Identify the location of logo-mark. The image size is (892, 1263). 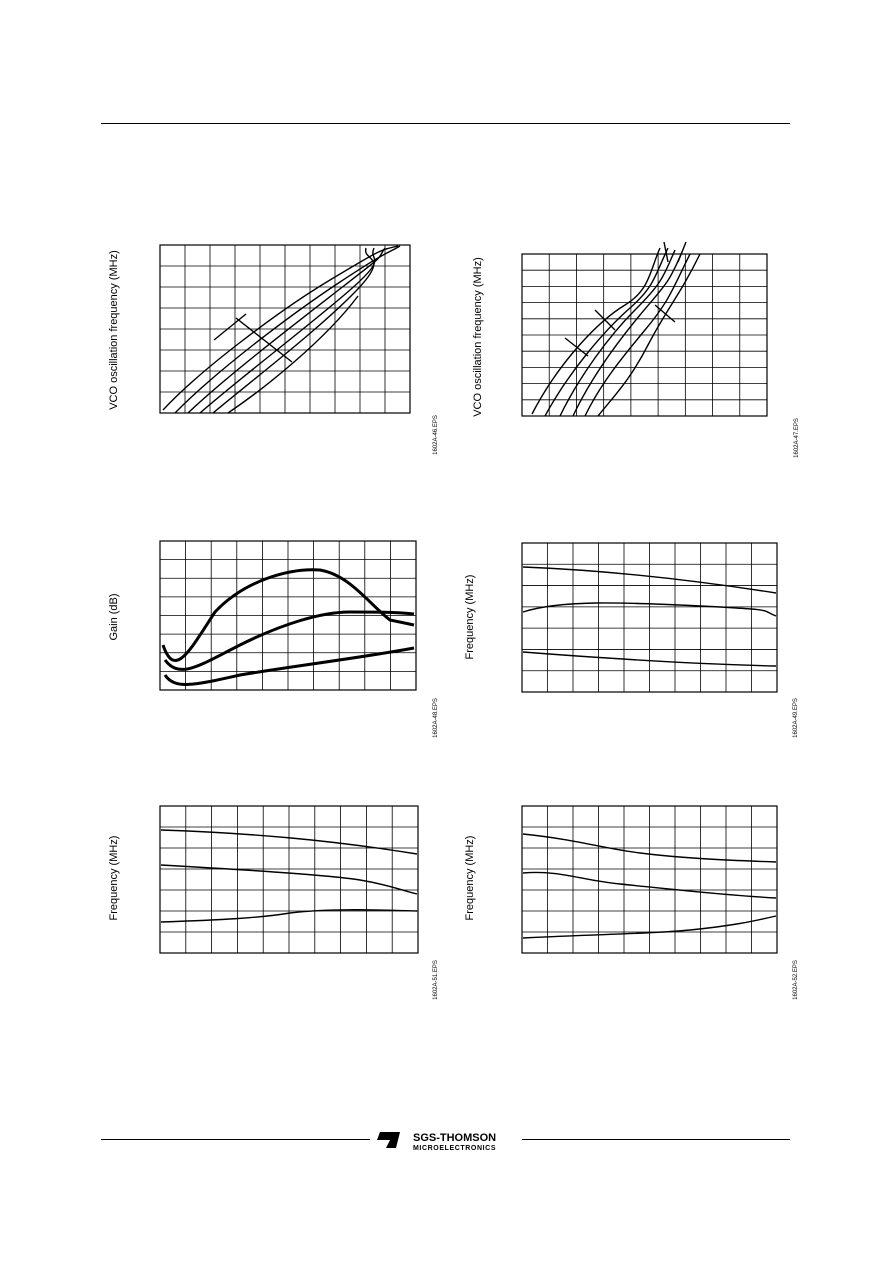
(388, 1140).